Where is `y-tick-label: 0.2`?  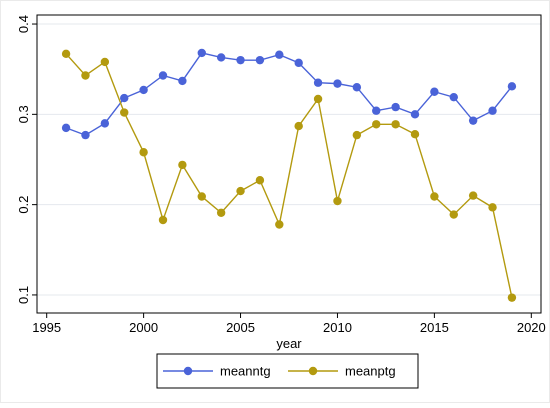 y-tick-label: 0.2 is located at coordinates (23, 205).